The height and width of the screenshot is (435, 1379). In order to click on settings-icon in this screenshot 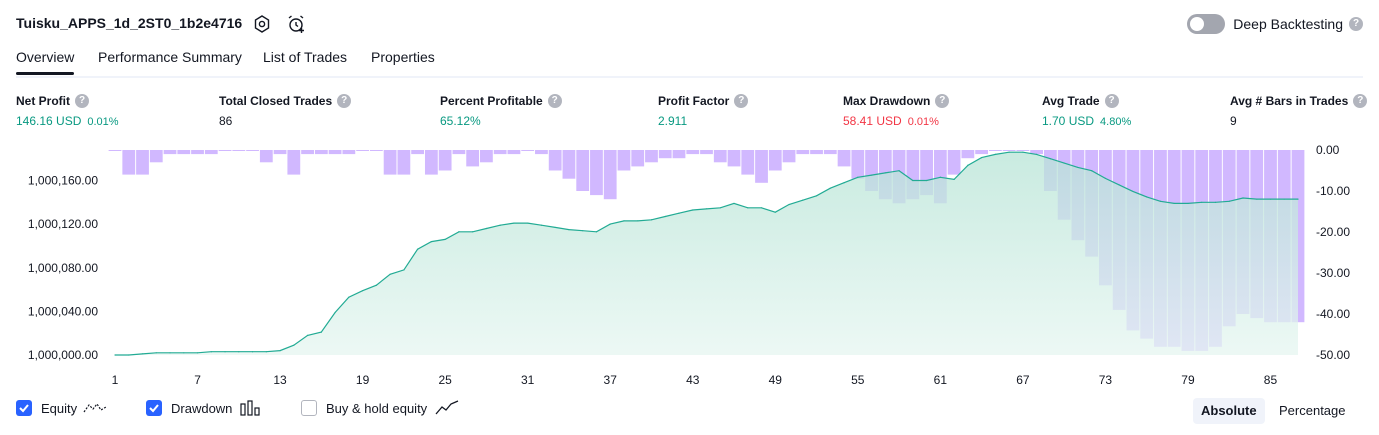, I will do `click(262, 24)`.